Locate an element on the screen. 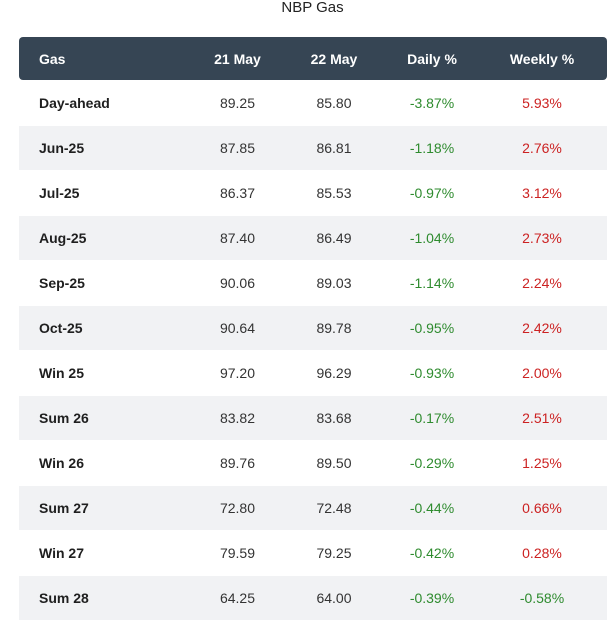  cell-daily-pct: -1.04% is located at coordinates (432, 237).